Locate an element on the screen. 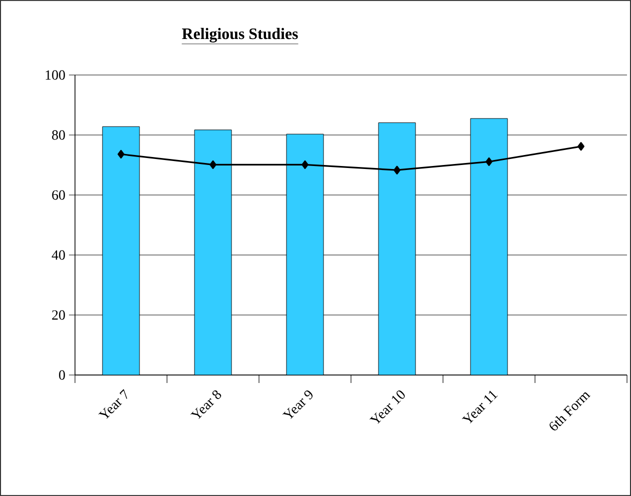 This screenshot has height=496, width=631. y-tick-label: 20 is located at coordinates (58, 315).